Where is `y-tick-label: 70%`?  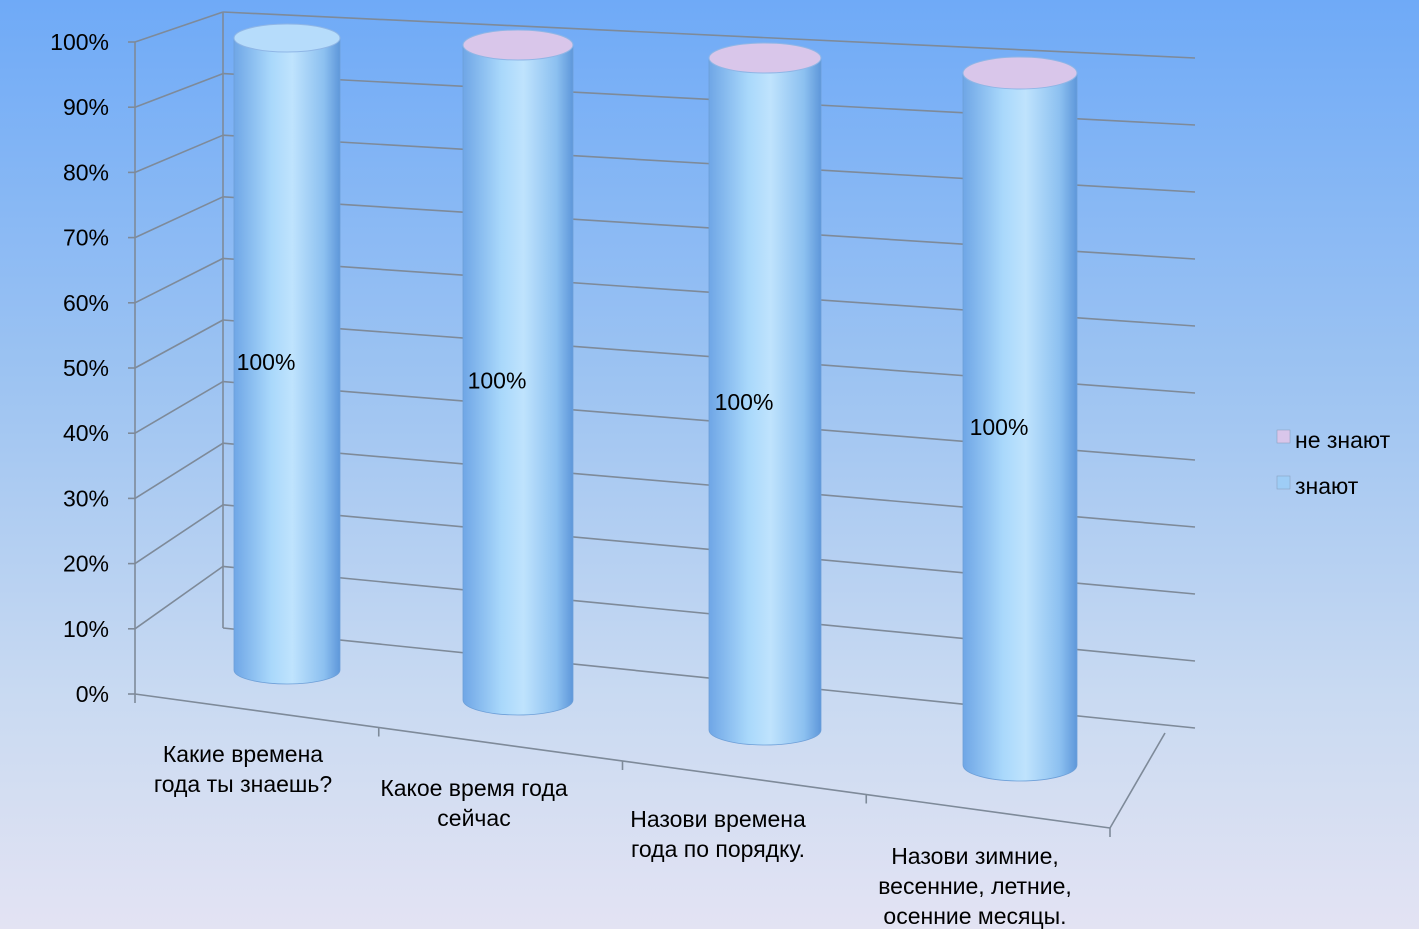
y-tick-label: 70% is located at coordinates (86, 238).